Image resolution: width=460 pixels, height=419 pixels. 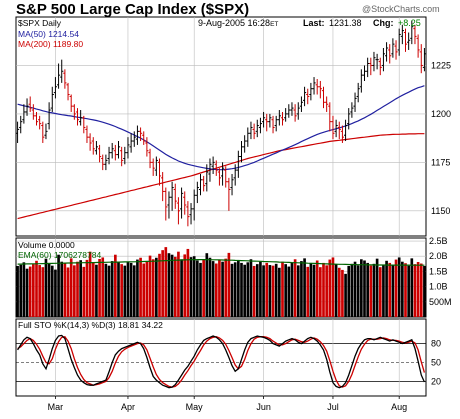 I want to click on stochastic-tick-label: 20, so click(x=436, y=381).